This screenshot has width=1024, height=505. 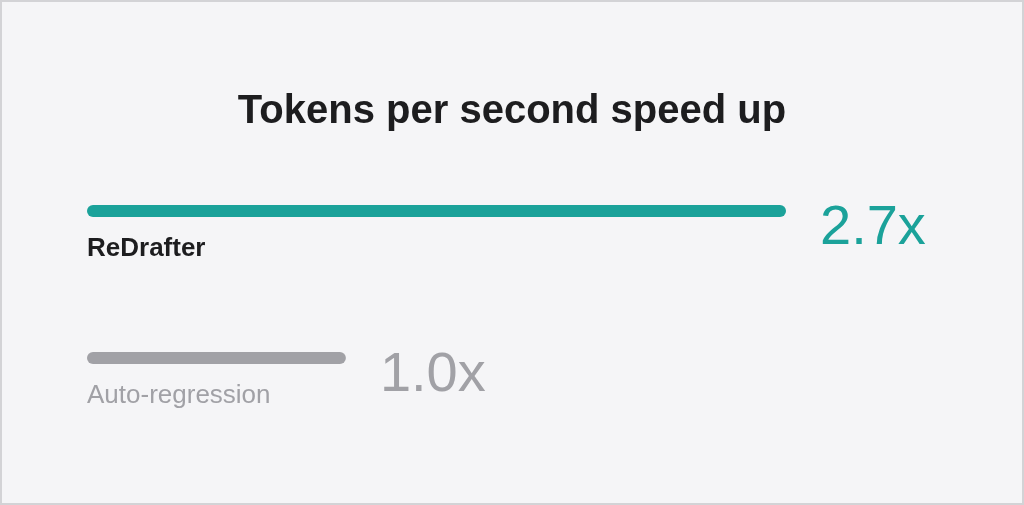 I want to click on chart-title: Tokens per second speed up, so click(x=512, y=109).